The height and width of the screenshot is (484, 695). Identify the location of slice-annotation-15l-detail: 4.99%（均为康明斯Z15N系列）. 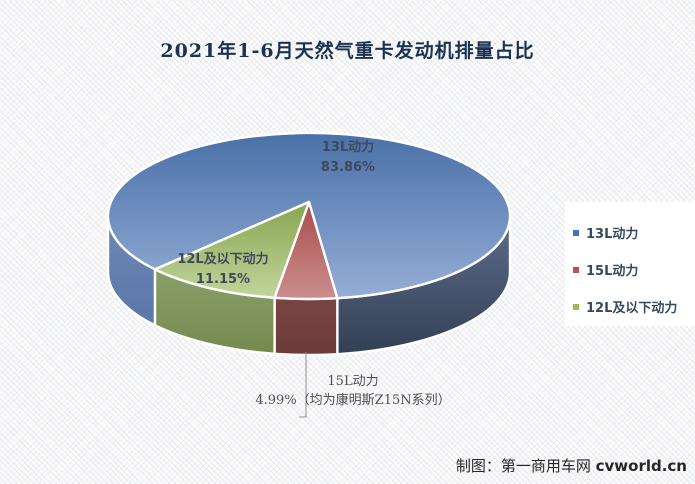
(353, 400).